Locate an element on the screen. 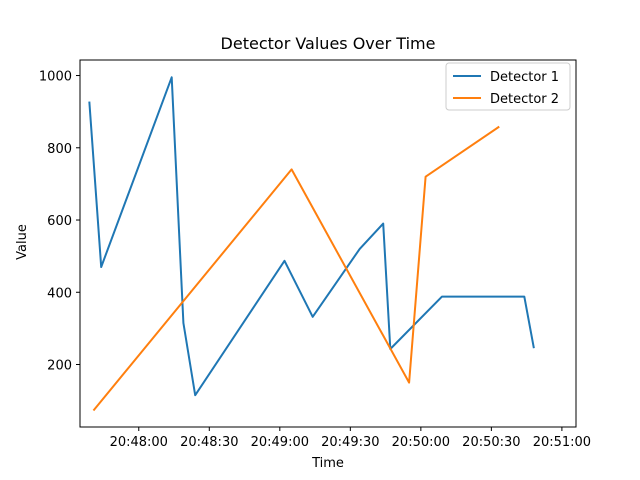  x-tick-label: 20:50:30 is located at coordinates (491, 442).